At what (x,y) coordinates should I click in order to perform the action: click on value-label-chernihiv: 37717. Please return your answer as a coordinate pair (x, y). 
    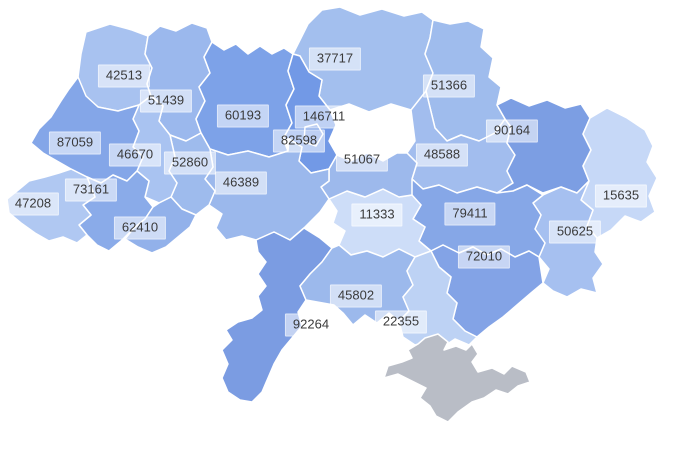
    Looking at the image, I should click on (335, 59).